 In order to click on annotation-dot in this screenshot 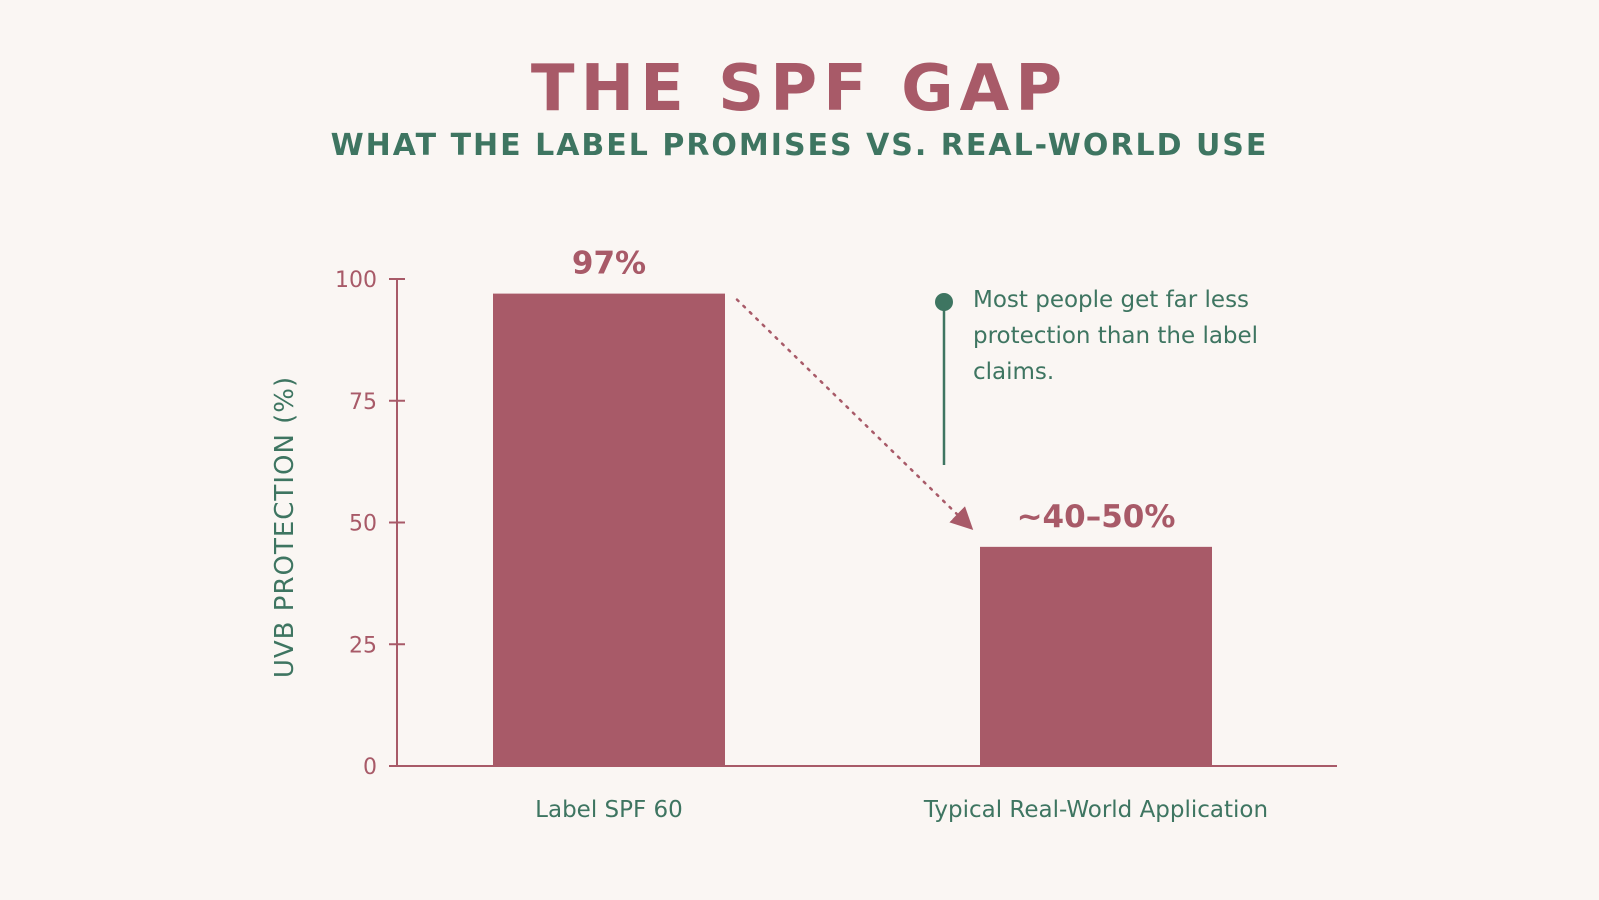, I will do `click(944, 302)`.